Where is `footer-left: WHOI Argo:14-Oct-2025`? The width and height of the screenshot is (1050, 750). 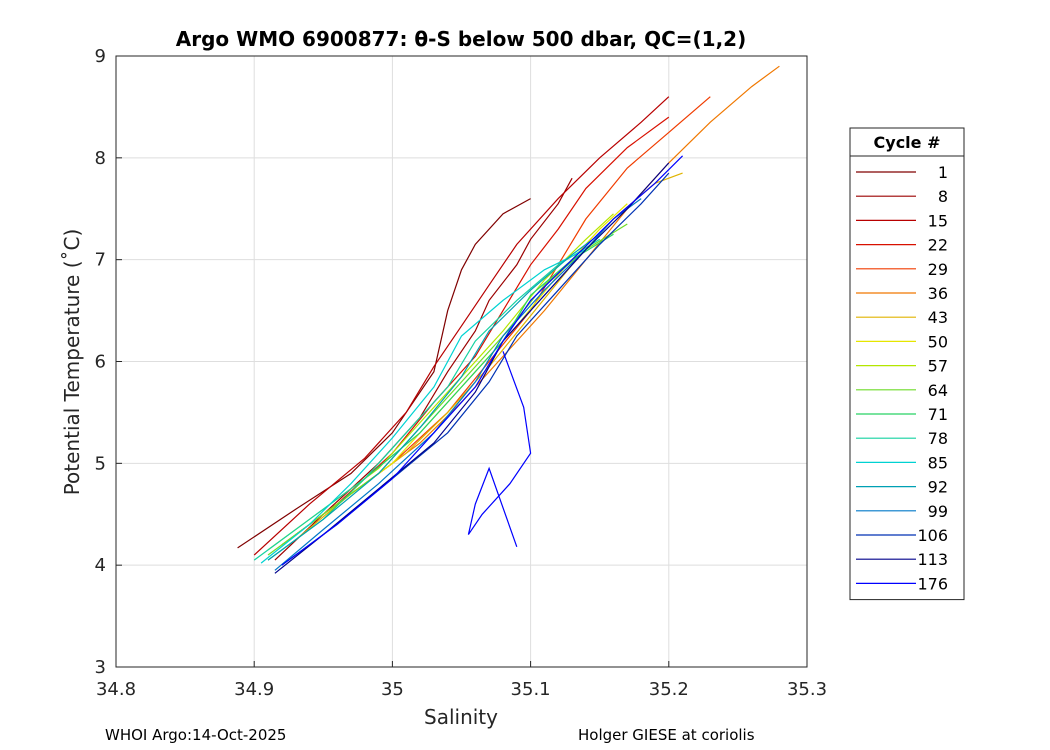 footer-left: WHOI Argo:14-Oct-2025 is located at coordinates (196, 735).